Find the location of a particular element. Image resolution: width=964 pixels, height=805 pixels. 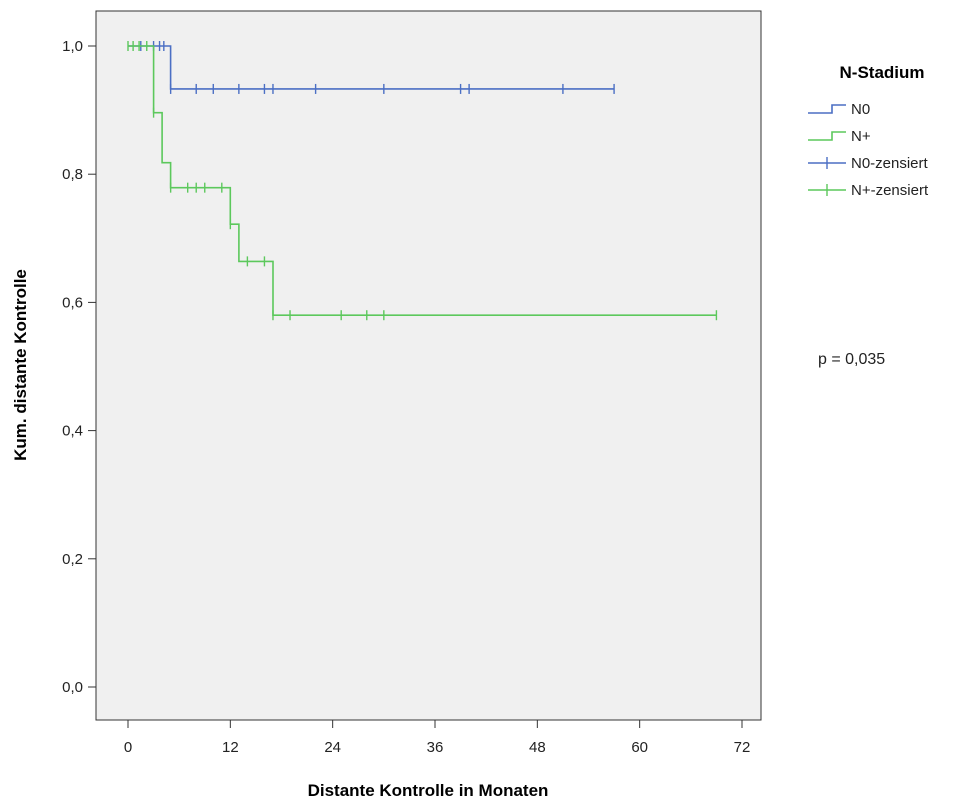

legend-entry: N0 is located at coordinates (839, 109).